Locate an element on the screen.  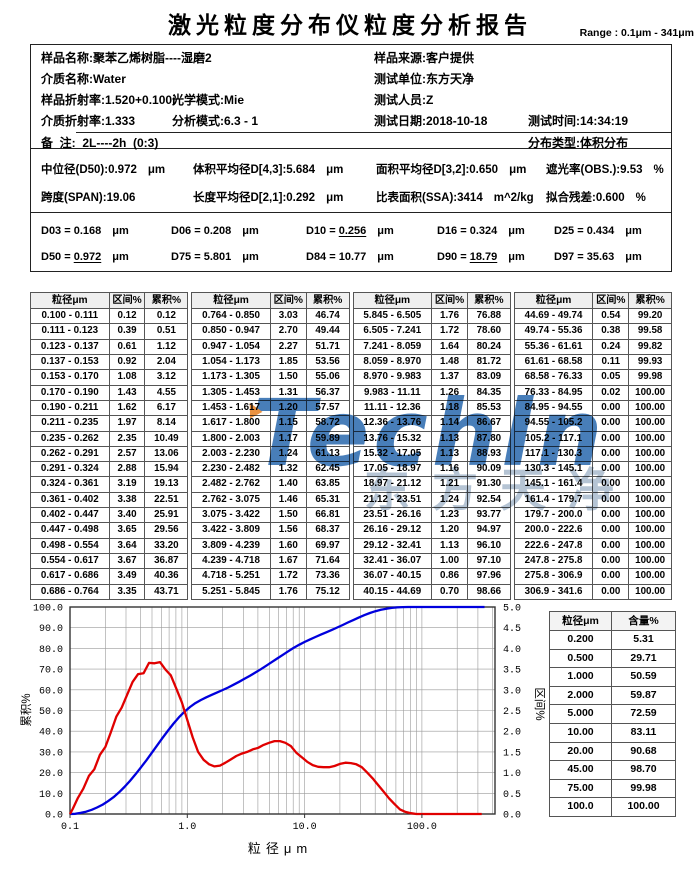
table-cell: 0.447 - 0.498 is located at coordinates (70, 530).